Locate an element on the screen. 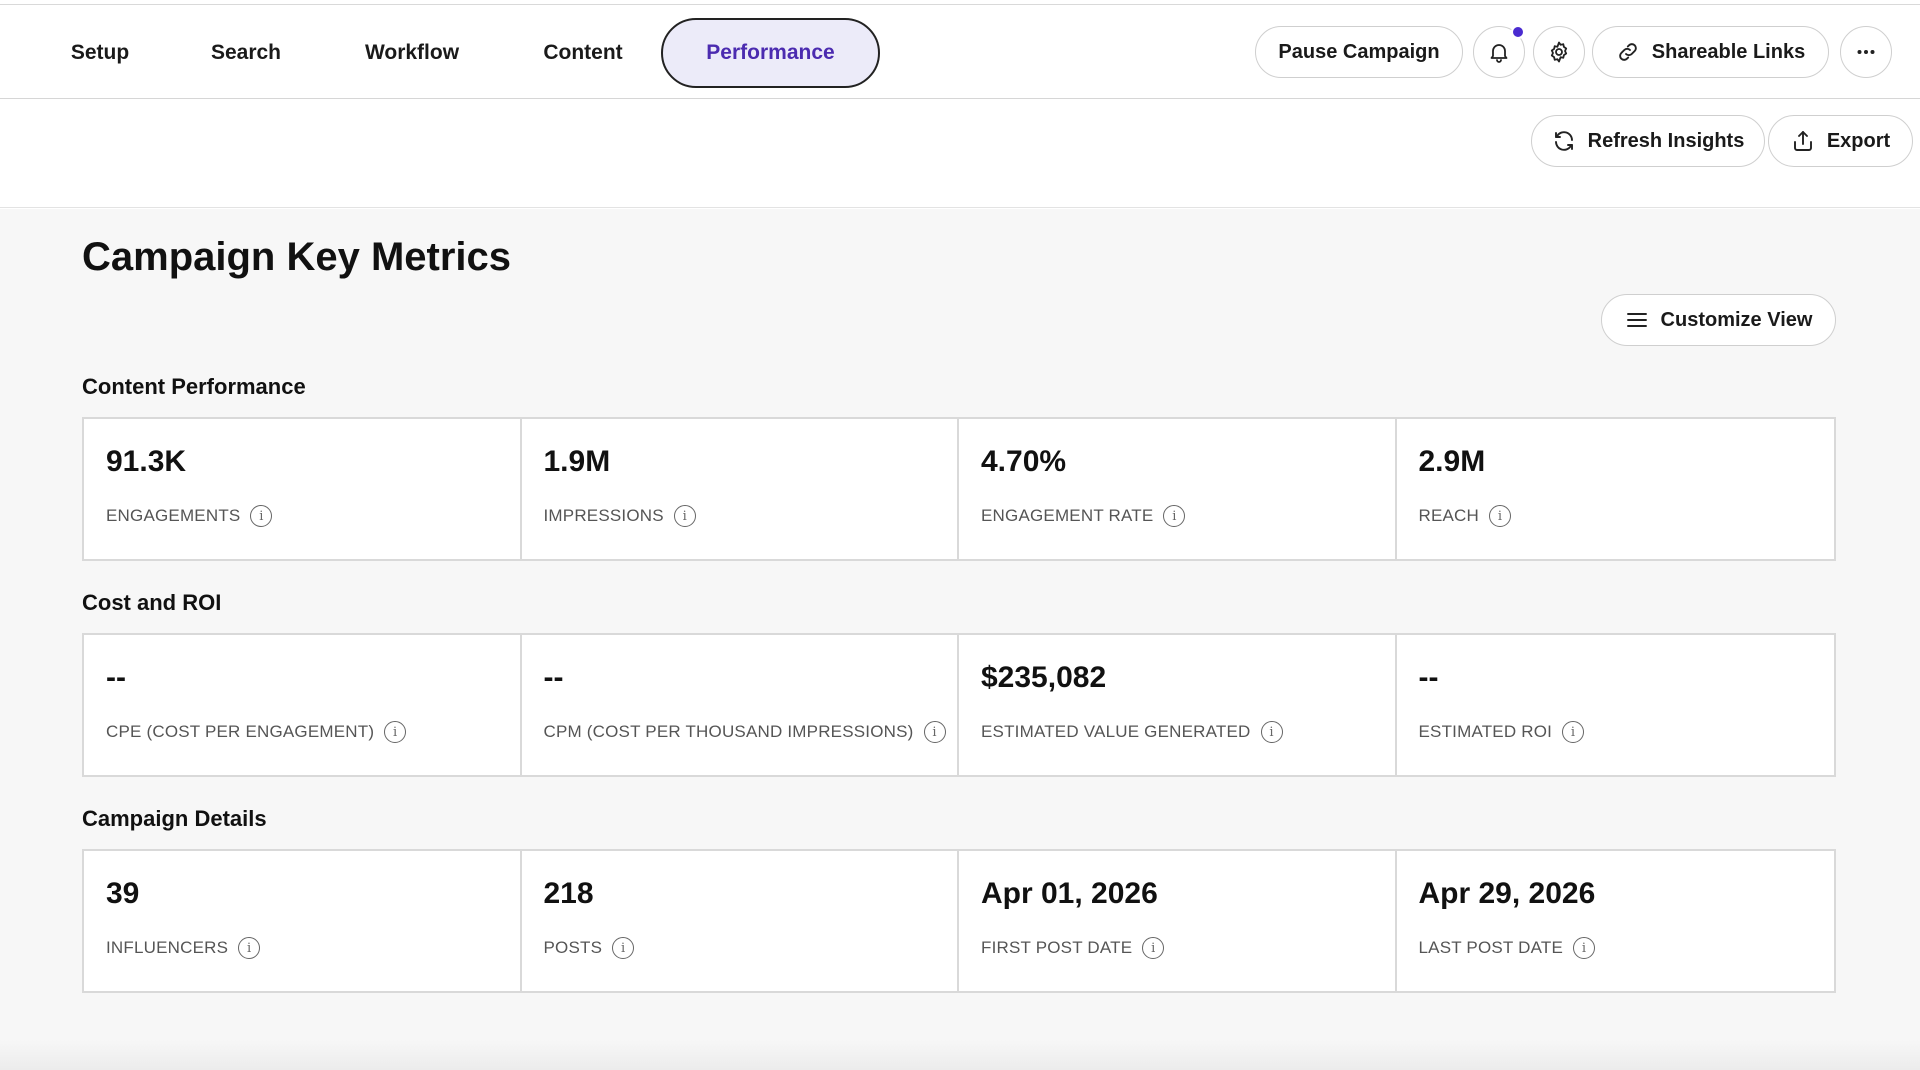  tab-search: Search is located at coordinates (246, 52).